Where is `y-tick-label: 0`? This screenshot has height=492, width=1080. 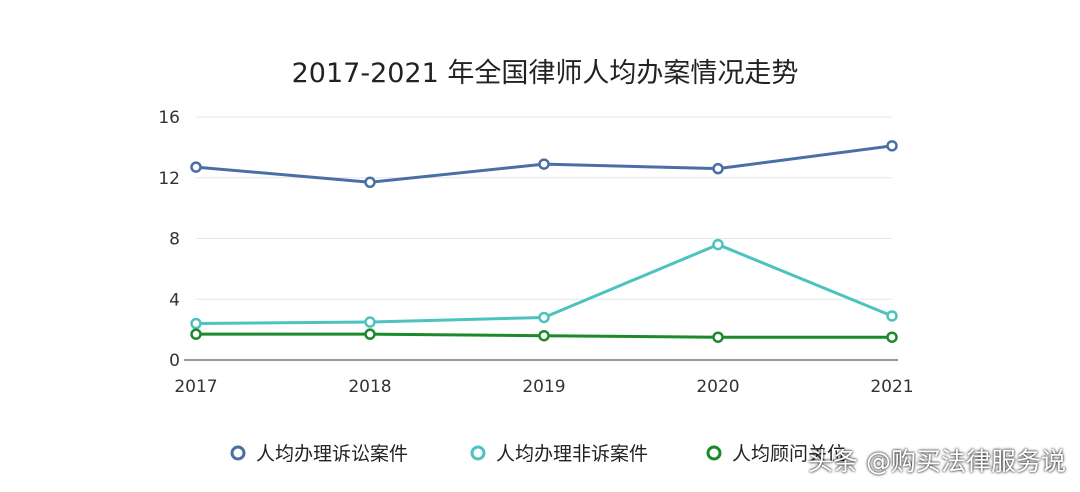
y-tick-label: 0 is located at coordinates (174, 361).